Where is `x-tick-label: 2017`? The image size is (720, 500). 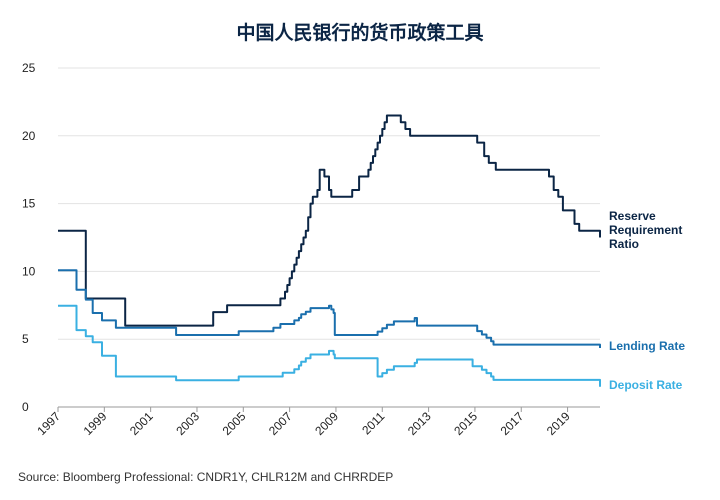
x-tick-label: 2017 is located at coordinates (512, 423).